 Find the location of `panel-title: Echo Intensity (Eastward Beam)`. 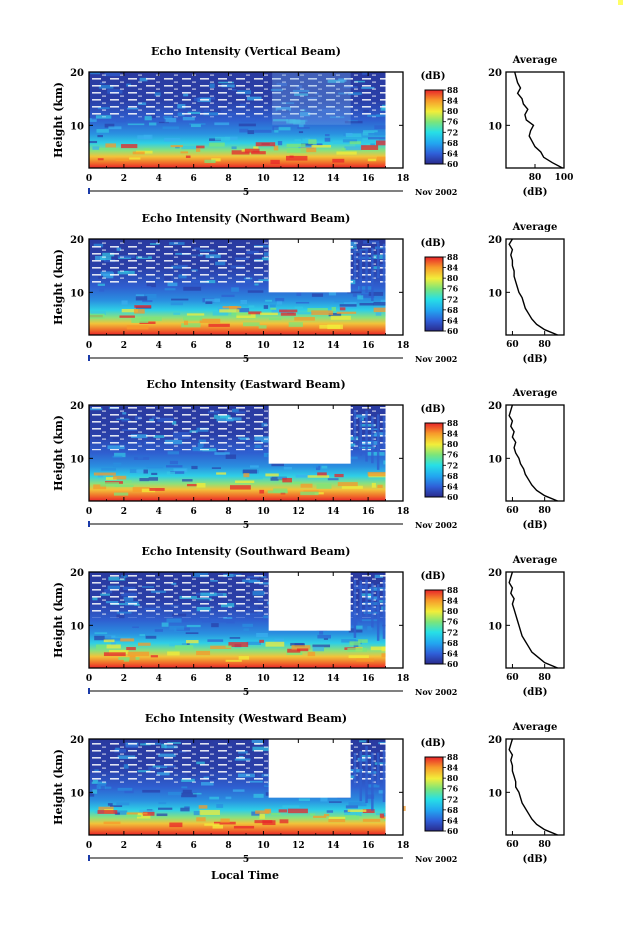

panel-title: Echo Intensity (Eastward Beam) is located at coordinates (245, 384).